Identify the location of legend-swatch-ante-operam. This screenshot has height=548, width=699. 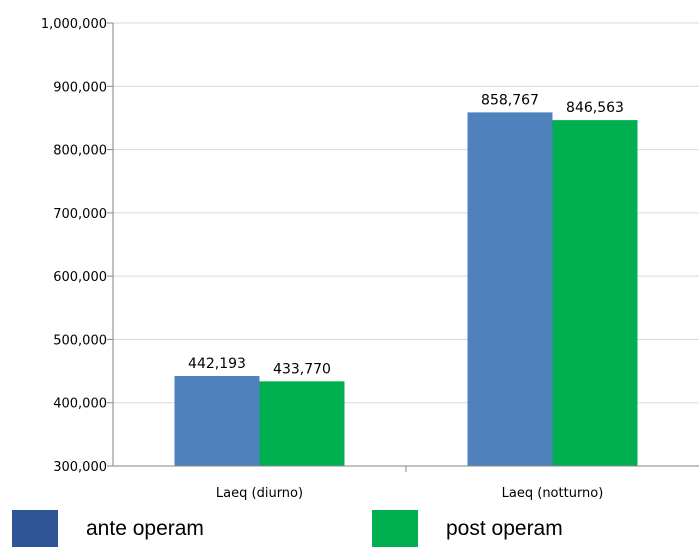
(35, 528).